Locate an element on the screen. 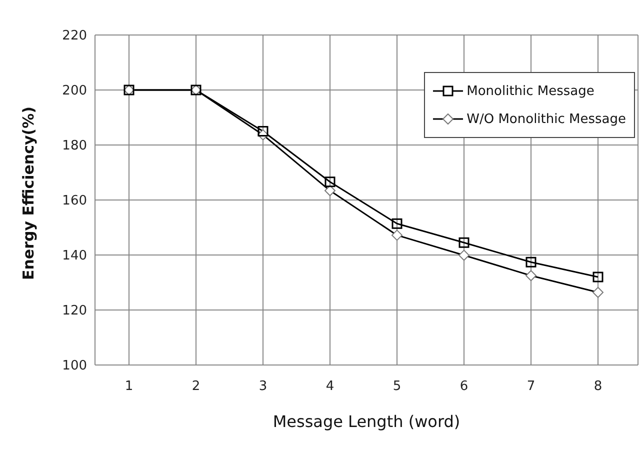 The width and height of the screenshot is (643, 452). y-tick-label: 220 is located at coordinates (74, 36).